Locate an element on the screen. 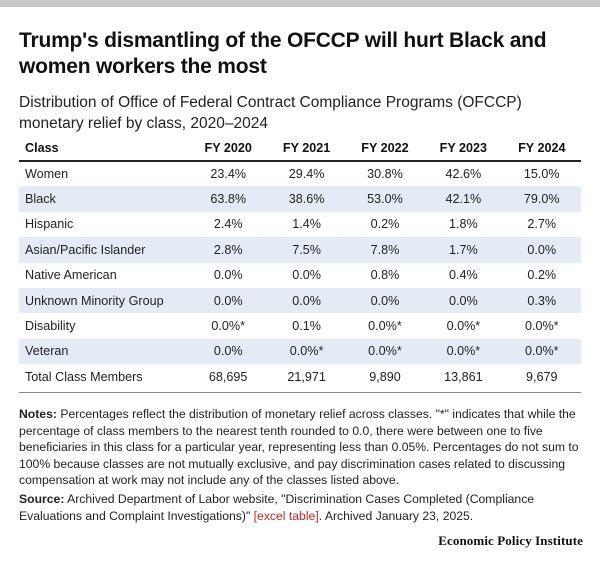  row-label: Asian/Pacific Islander is located at coordinates (104, 250).